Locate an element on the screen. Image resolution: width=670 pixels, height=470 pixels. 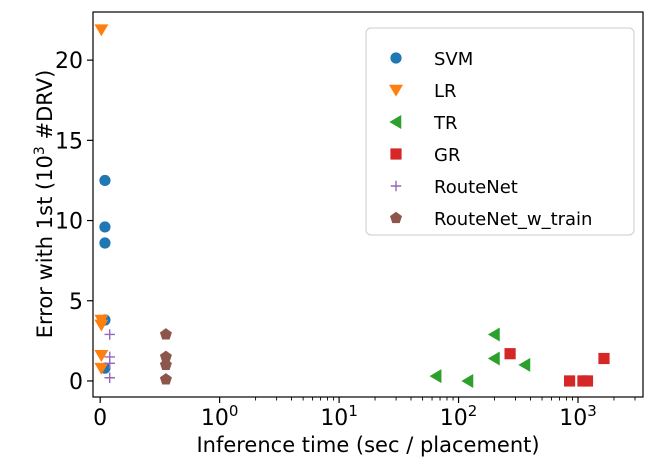
x-axis-label: Inference time (sec / placement) is located at coordinates (367, 445).